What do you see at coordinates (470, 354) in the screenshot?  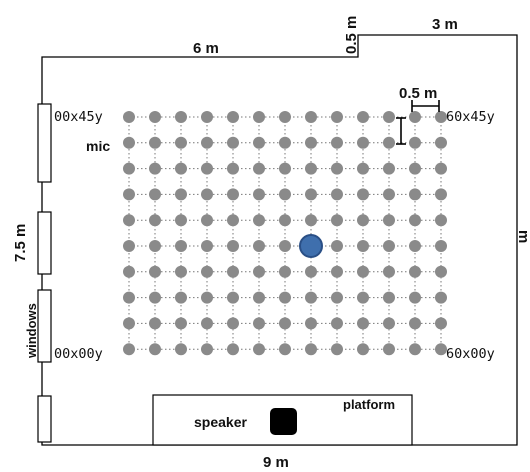 I see `corner-bottom-right: 60x00y` at bounding box center [470, 354].